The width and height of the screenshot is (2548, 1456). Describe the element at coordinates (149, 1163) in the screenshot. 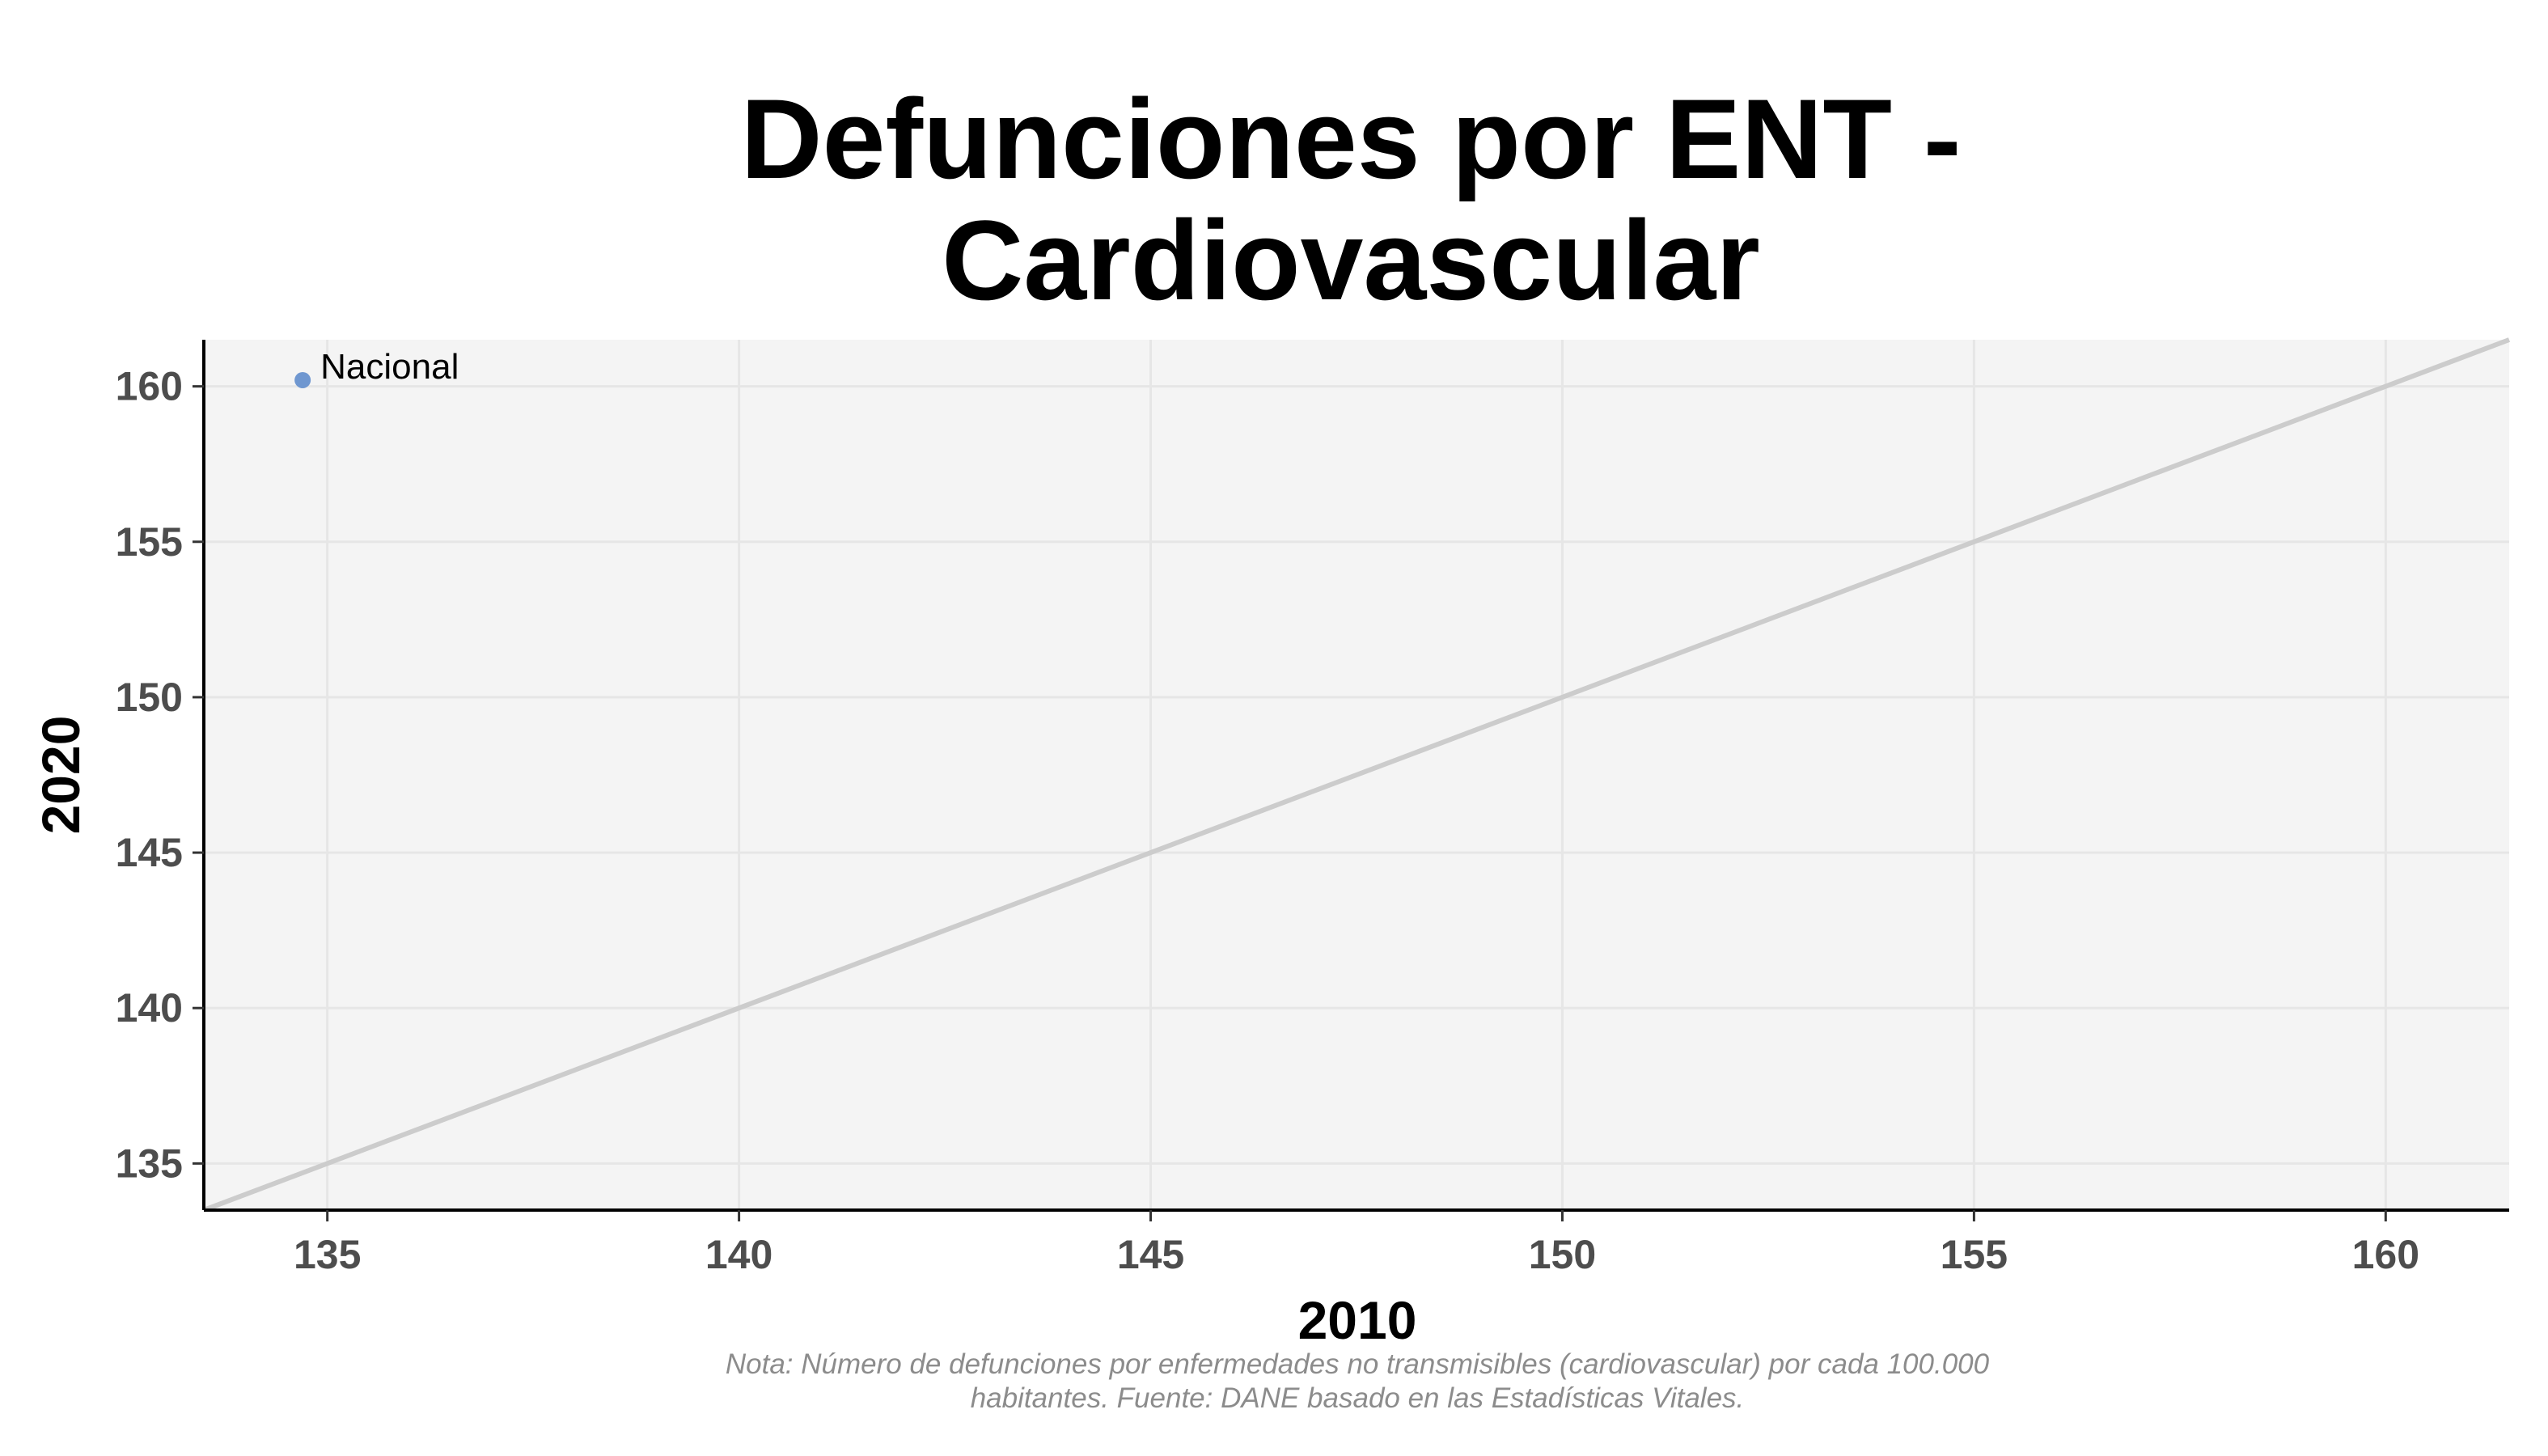

I see `y-tick-label-0: 135` at that location.